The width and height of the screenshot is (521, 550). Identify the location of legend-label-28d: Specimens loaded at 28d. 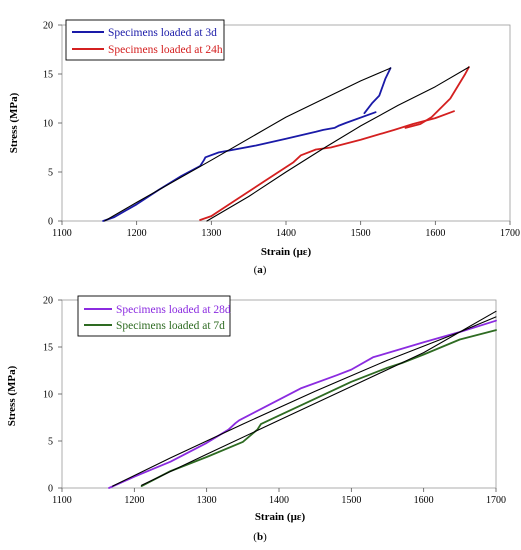
(173, 310).